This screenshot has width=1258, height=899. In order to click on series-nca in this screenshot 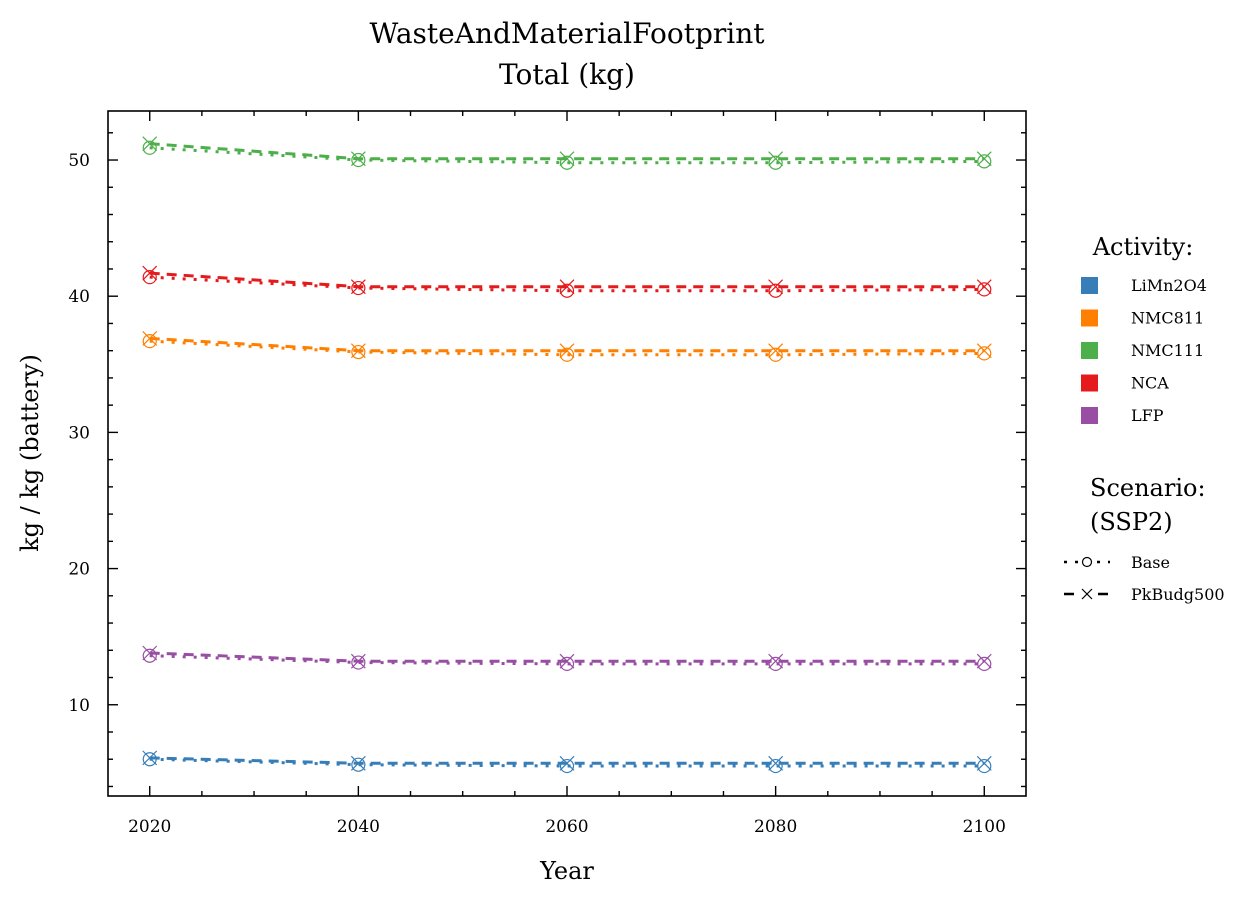, I will do `click(567, 281)`.